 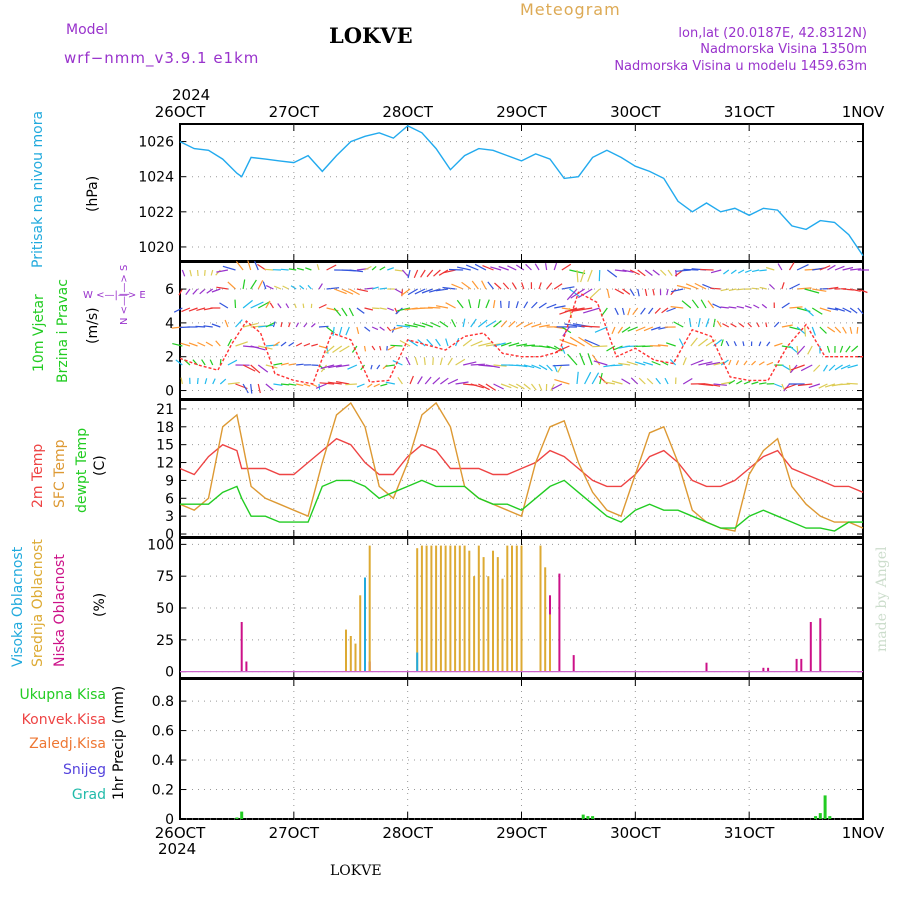 I want to click on y-tick-label: 0.2, so click(x=163, y=791).